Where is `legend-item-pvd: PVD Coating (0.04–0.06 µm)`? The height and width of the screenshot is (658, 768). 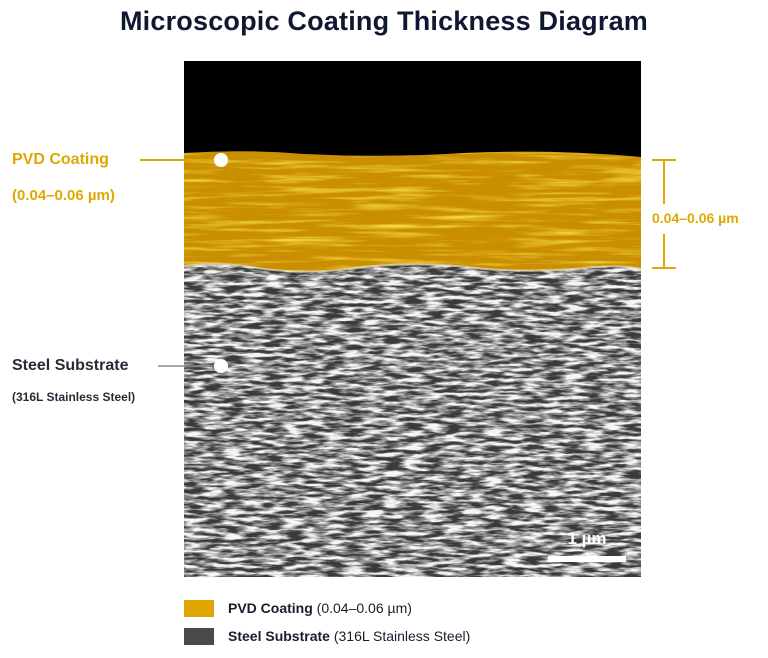
legend-item-pvd: PVD Coating (0.04–0.06 µm) is located at coordinates (298, 608).